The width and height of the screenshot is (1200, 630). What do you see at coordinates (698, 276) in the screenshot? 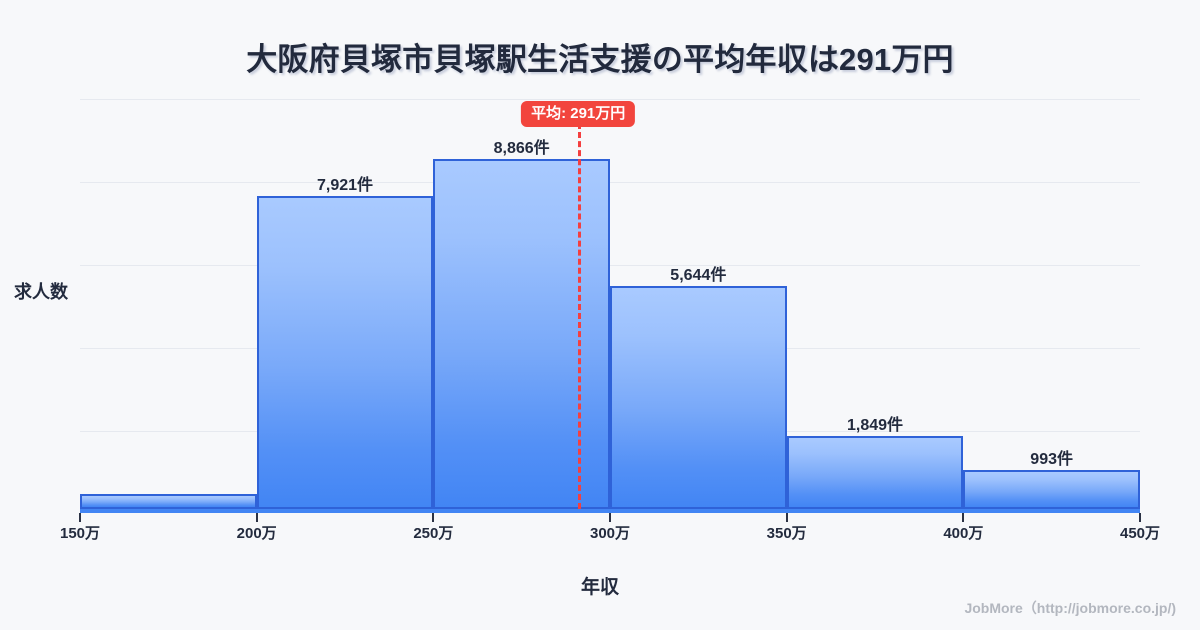
I see `bar-value-label: 5,644件` at bounding box center [698, 276].